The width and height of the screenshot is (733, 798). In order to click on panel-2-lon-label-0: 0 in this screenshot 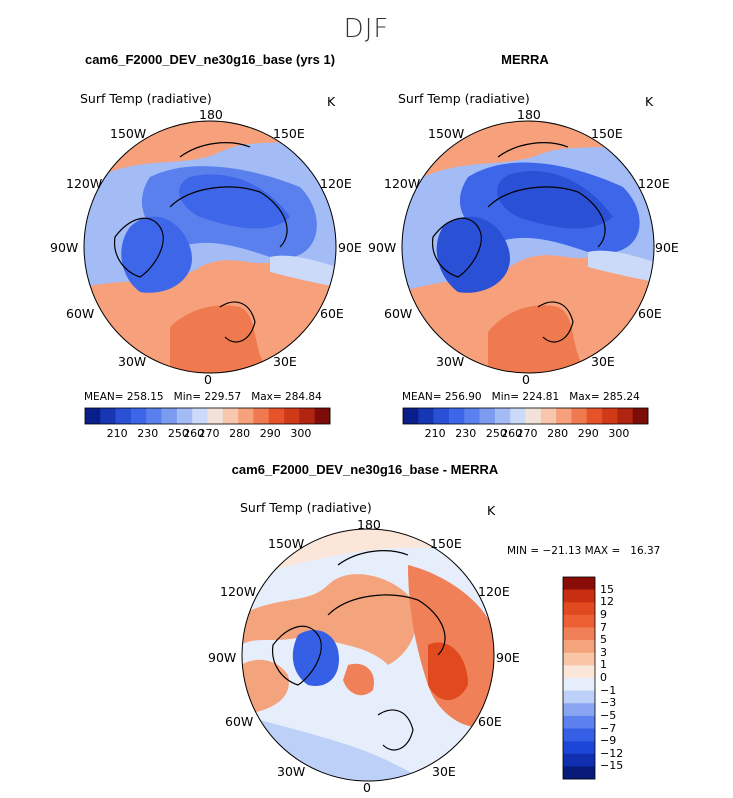, I will do `click(526, 379)`.